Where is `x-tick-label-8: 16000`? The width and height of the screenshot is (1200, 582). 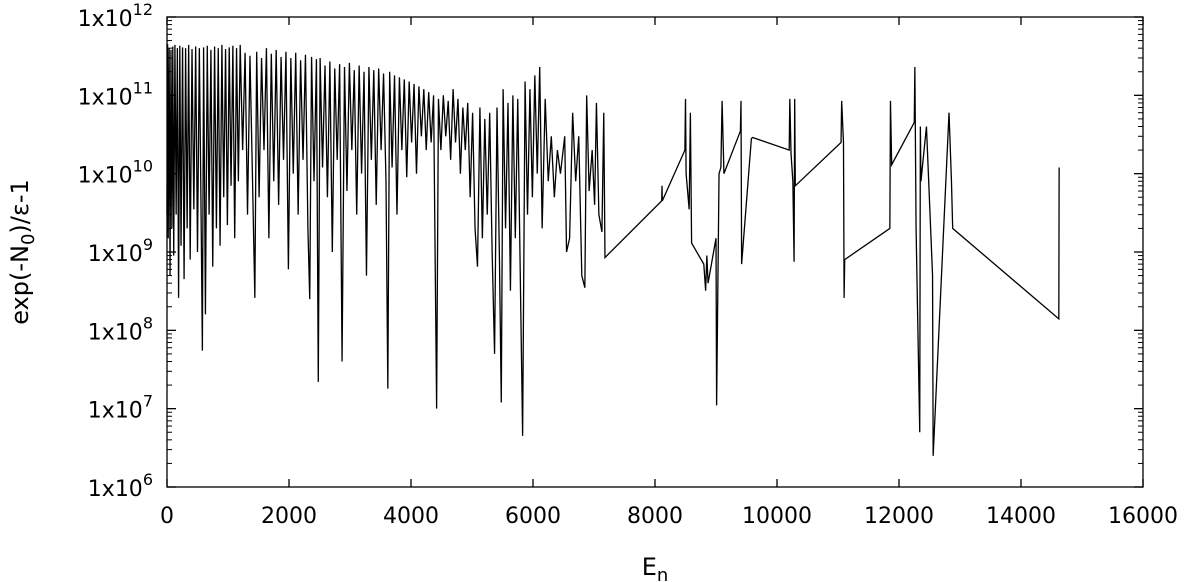
x-tick-label-8: 16000 is located at coordinates (1143, 516).